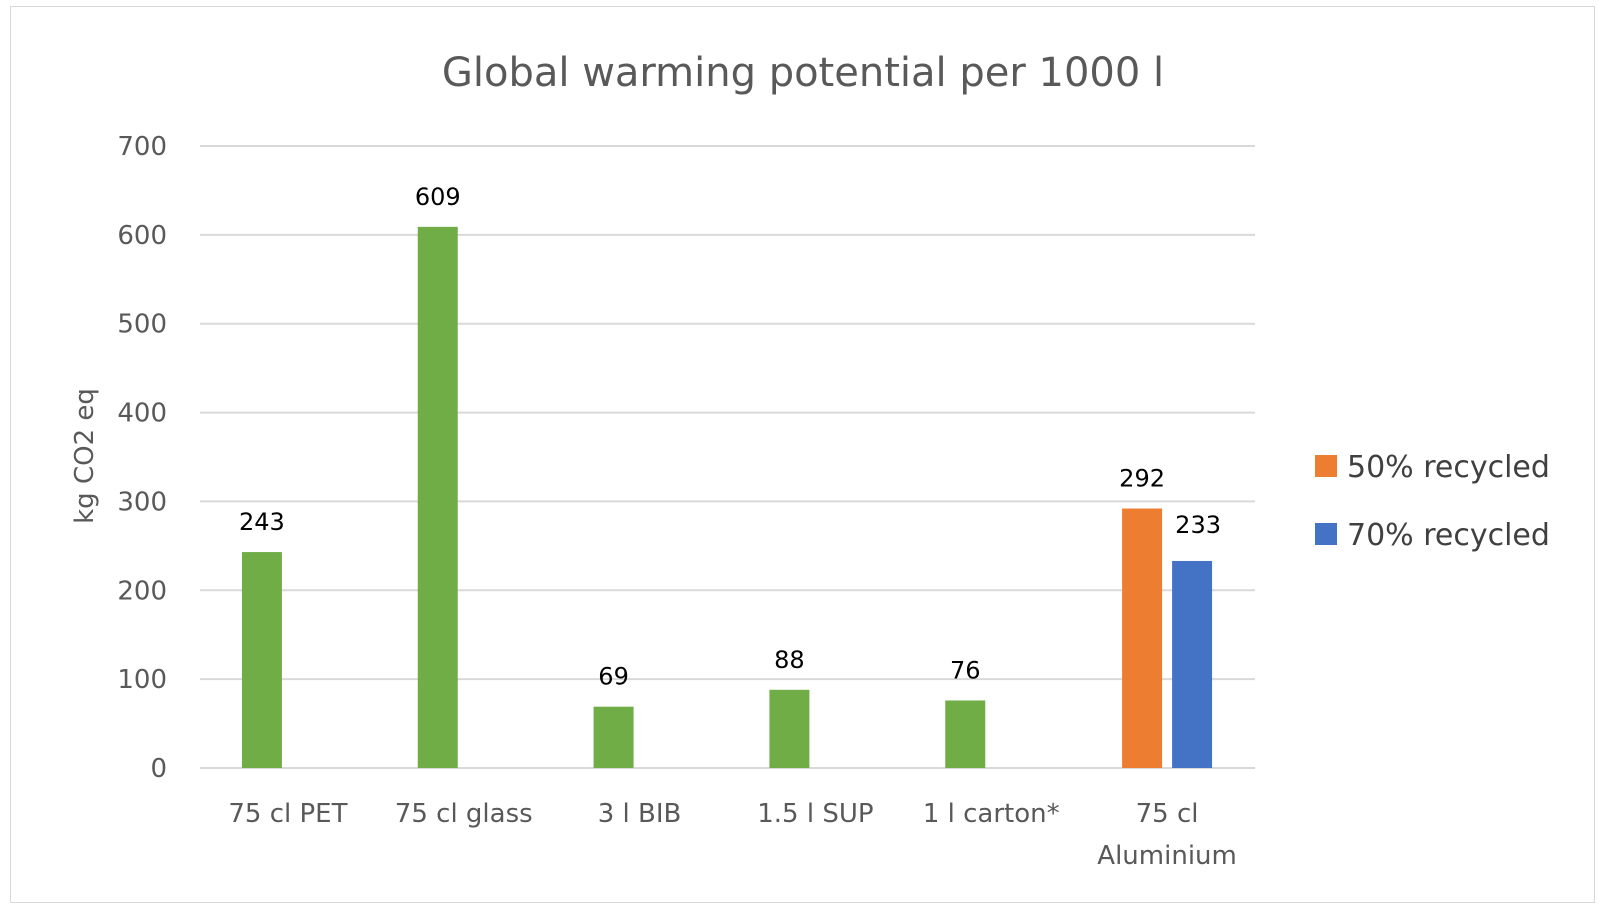  What do you see at coordinates (142, 680) in the screenshot?
I see `y-tick-label: 100` at bounding box center [142, 680].